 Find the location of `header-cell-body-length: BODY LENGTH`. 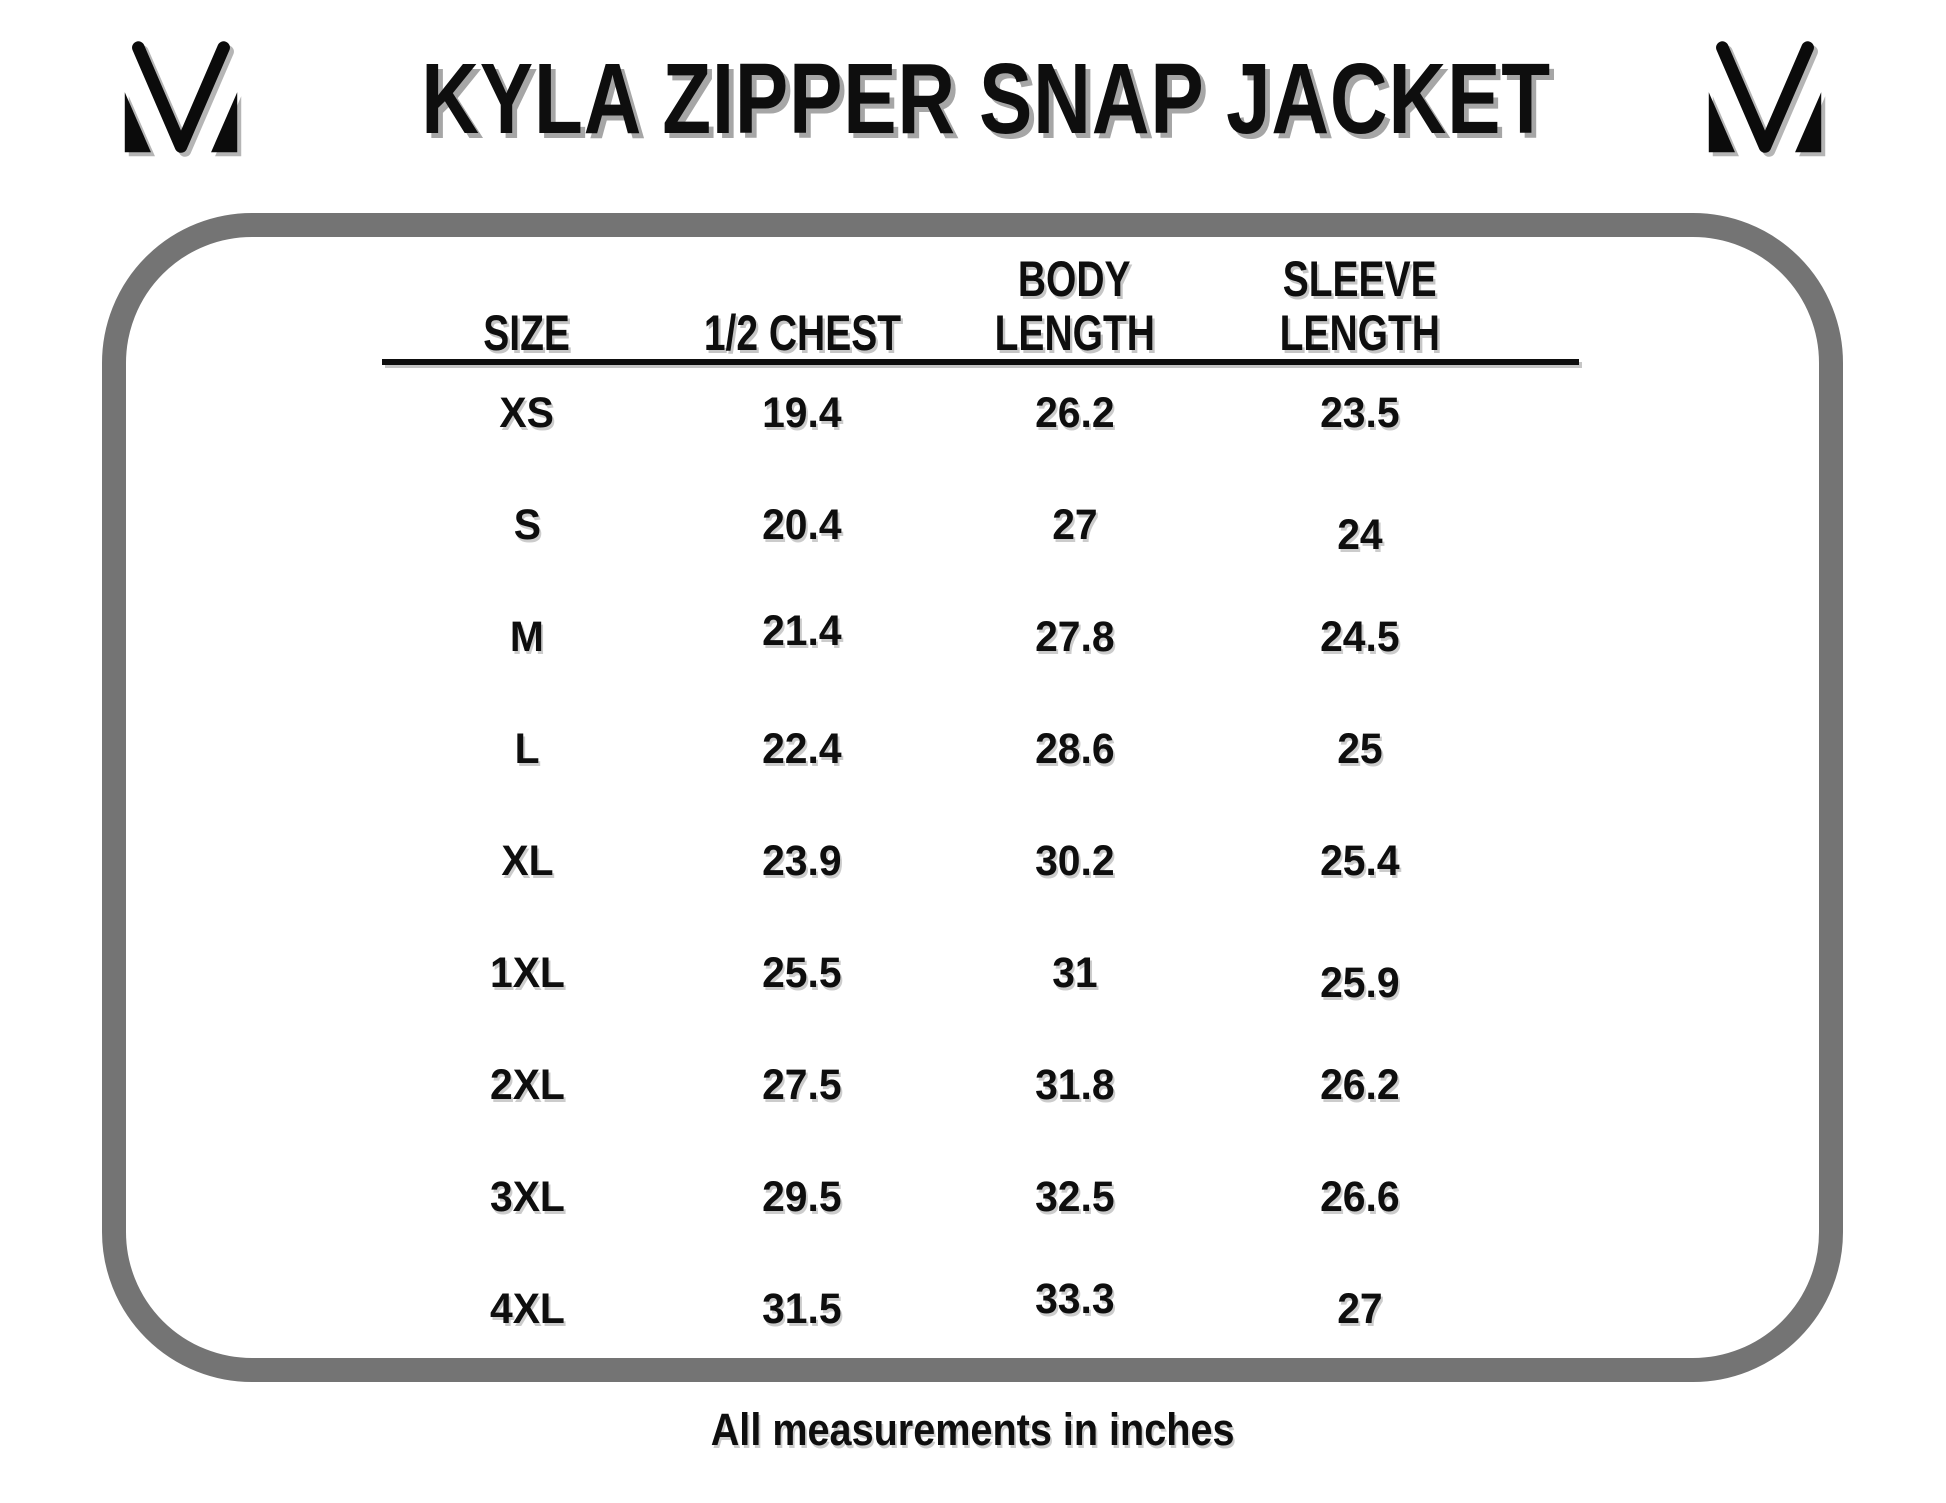

header-cell-body-length: BODY LENGTH is located at coordinates (1074, 306).